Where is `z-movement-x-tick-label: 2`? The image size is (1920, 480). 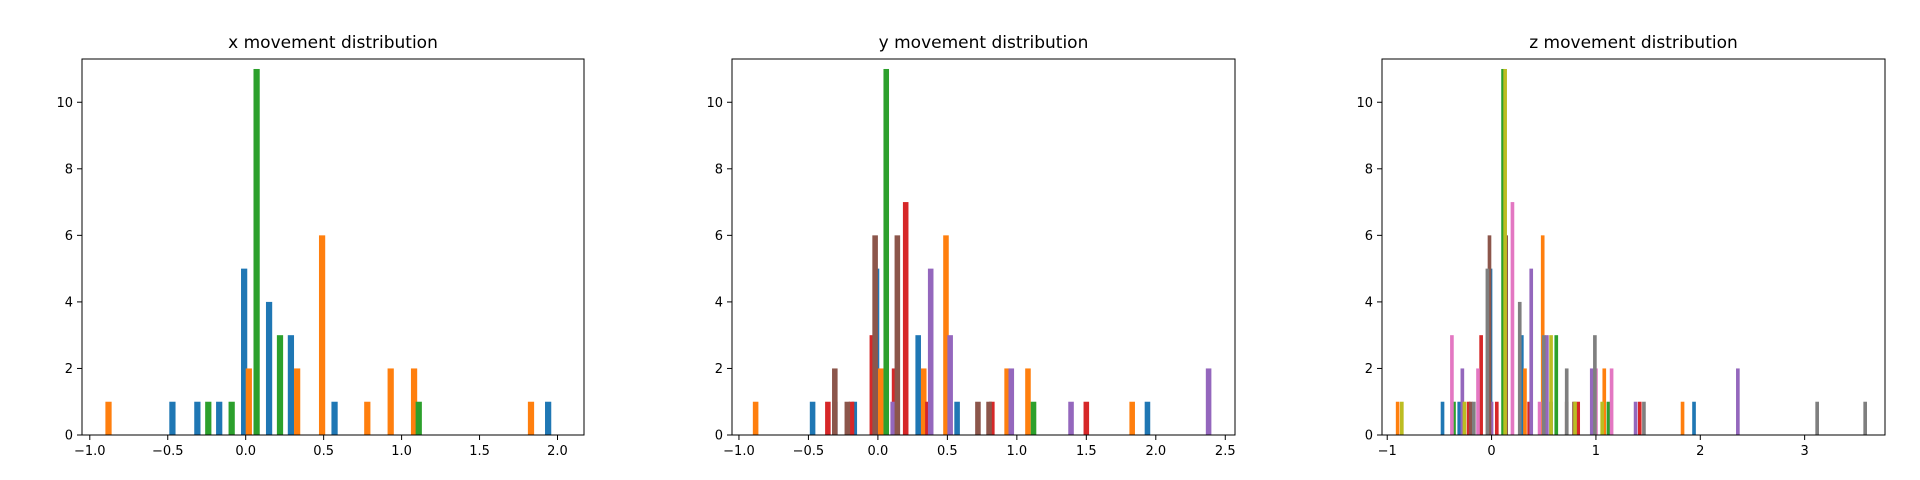
z-movement-x-tick-label: 2 is located at coordinates (1700, 451).